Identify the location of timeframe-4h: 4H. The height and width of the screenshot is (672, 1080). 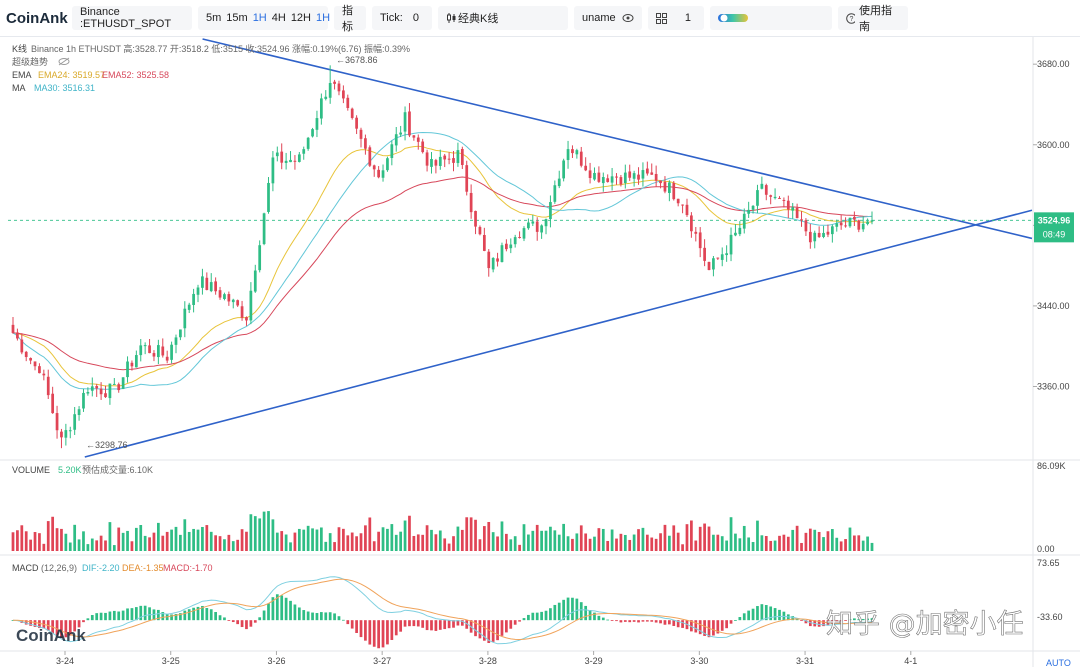
(278, 18).